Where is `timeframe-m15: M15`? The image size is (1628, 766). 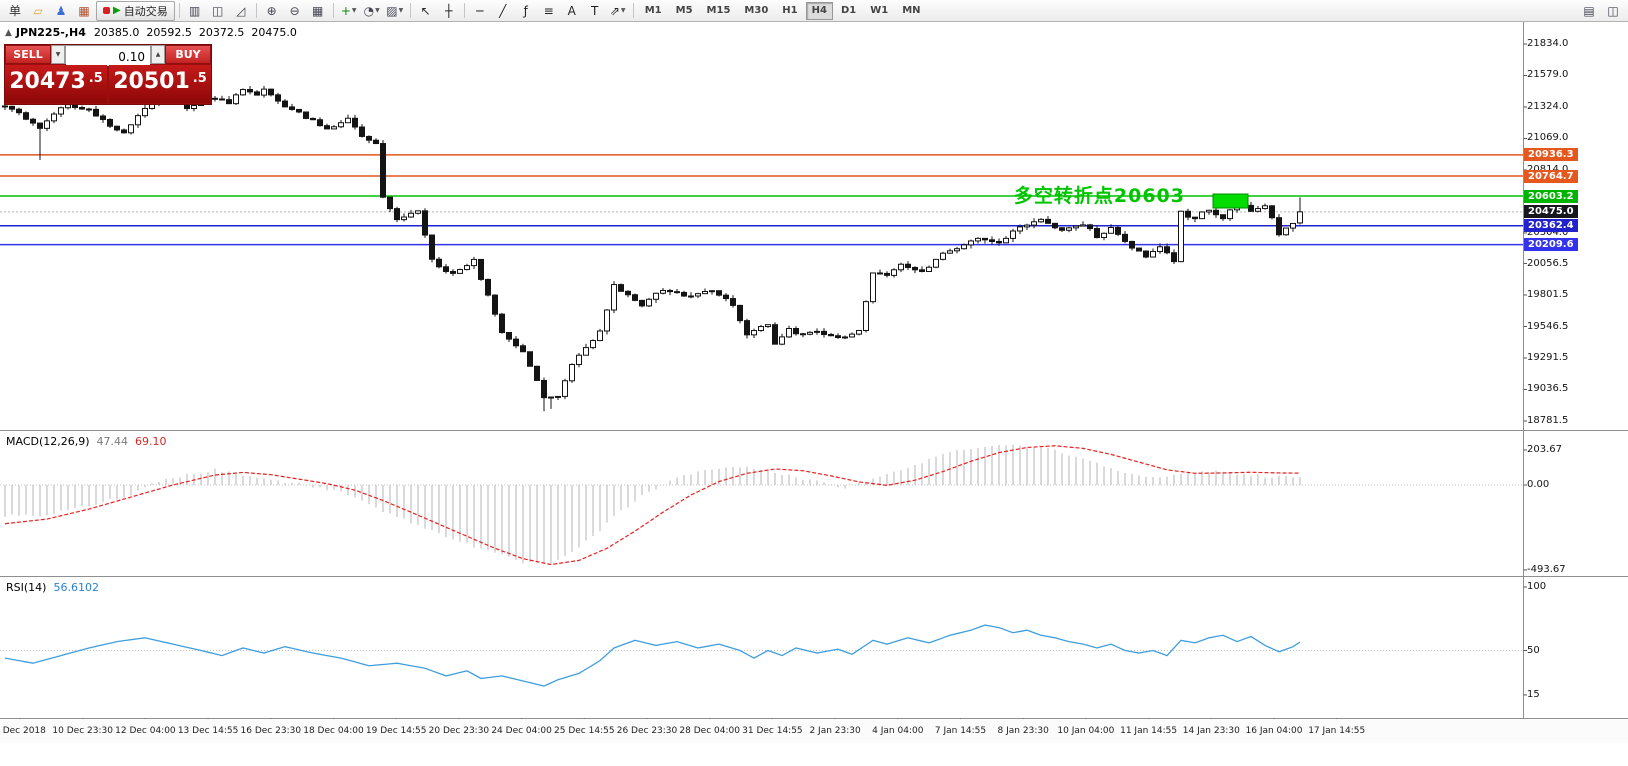
timeframe-m15: M15 is located at coordinates (718, 10).